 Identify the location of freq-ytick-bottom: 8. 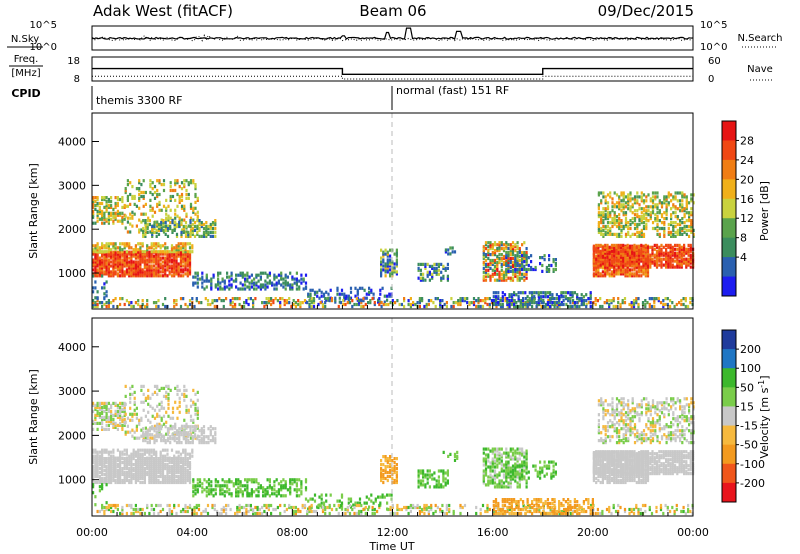
(77, 79).